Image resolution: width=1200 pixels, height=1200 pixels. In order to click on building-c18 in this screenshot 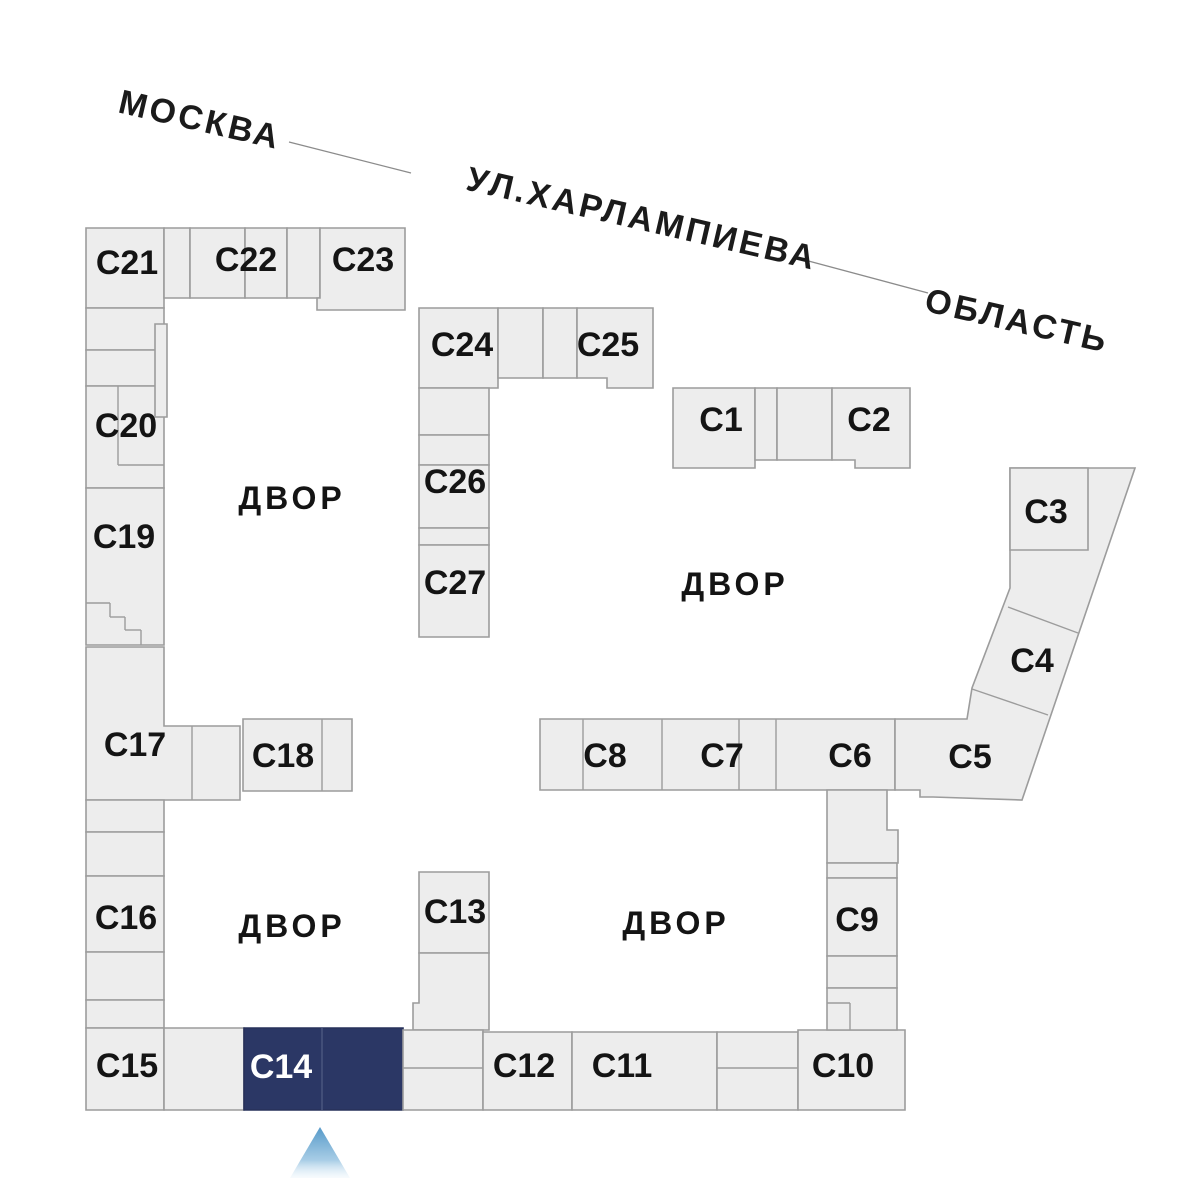, I will do `click(297, 755)`.